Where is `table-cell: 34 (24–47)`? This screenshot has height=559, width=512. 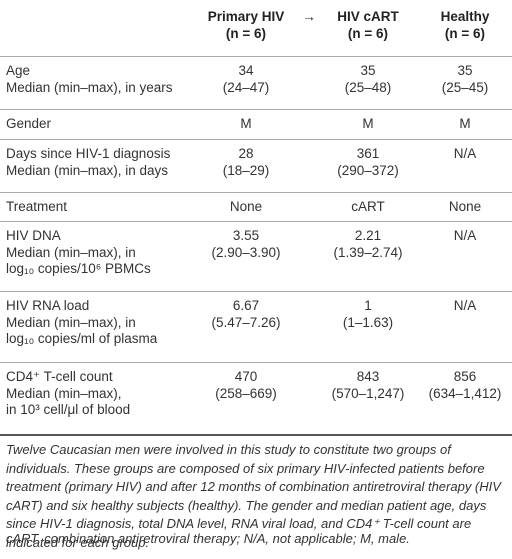 table-cell: 34 (24–47) is located at coordinates (246, 79).